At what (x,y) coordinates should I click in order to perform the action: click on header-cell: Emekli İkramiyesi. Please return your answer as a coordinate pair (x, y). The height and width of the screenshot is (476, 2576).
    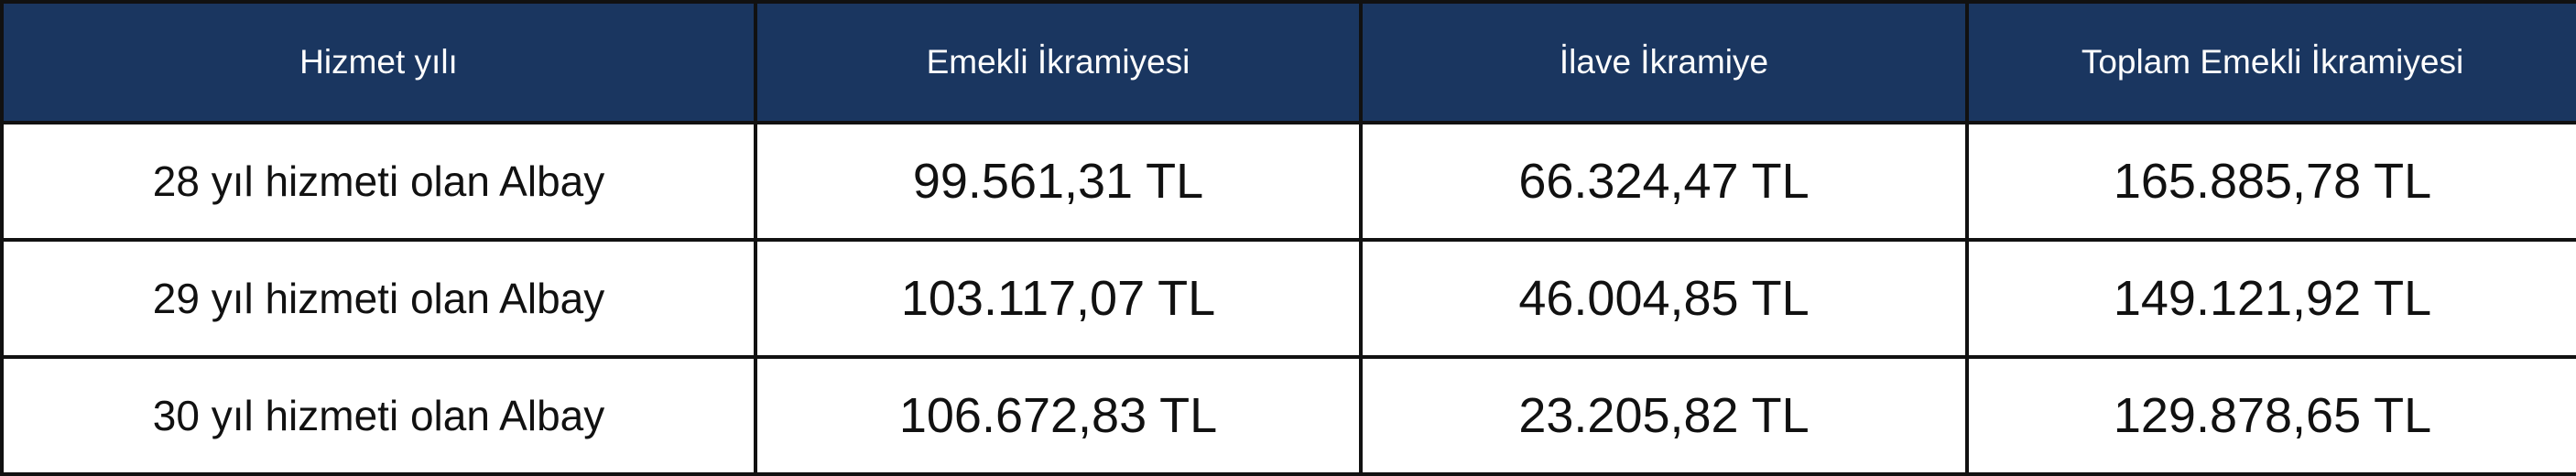
    Looking at the image, I should click on (1058, 62).